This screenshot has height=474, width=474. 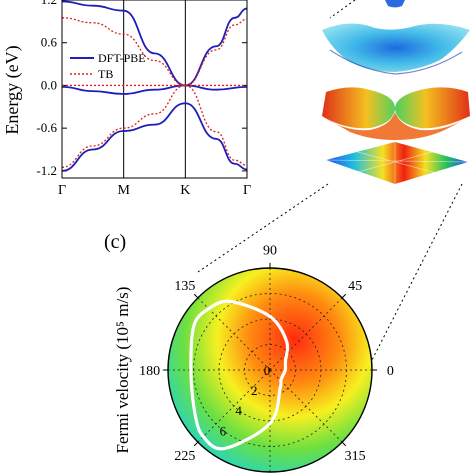 I want to click on band-y-tick-label: 0.0, so click(x=49, y=84).